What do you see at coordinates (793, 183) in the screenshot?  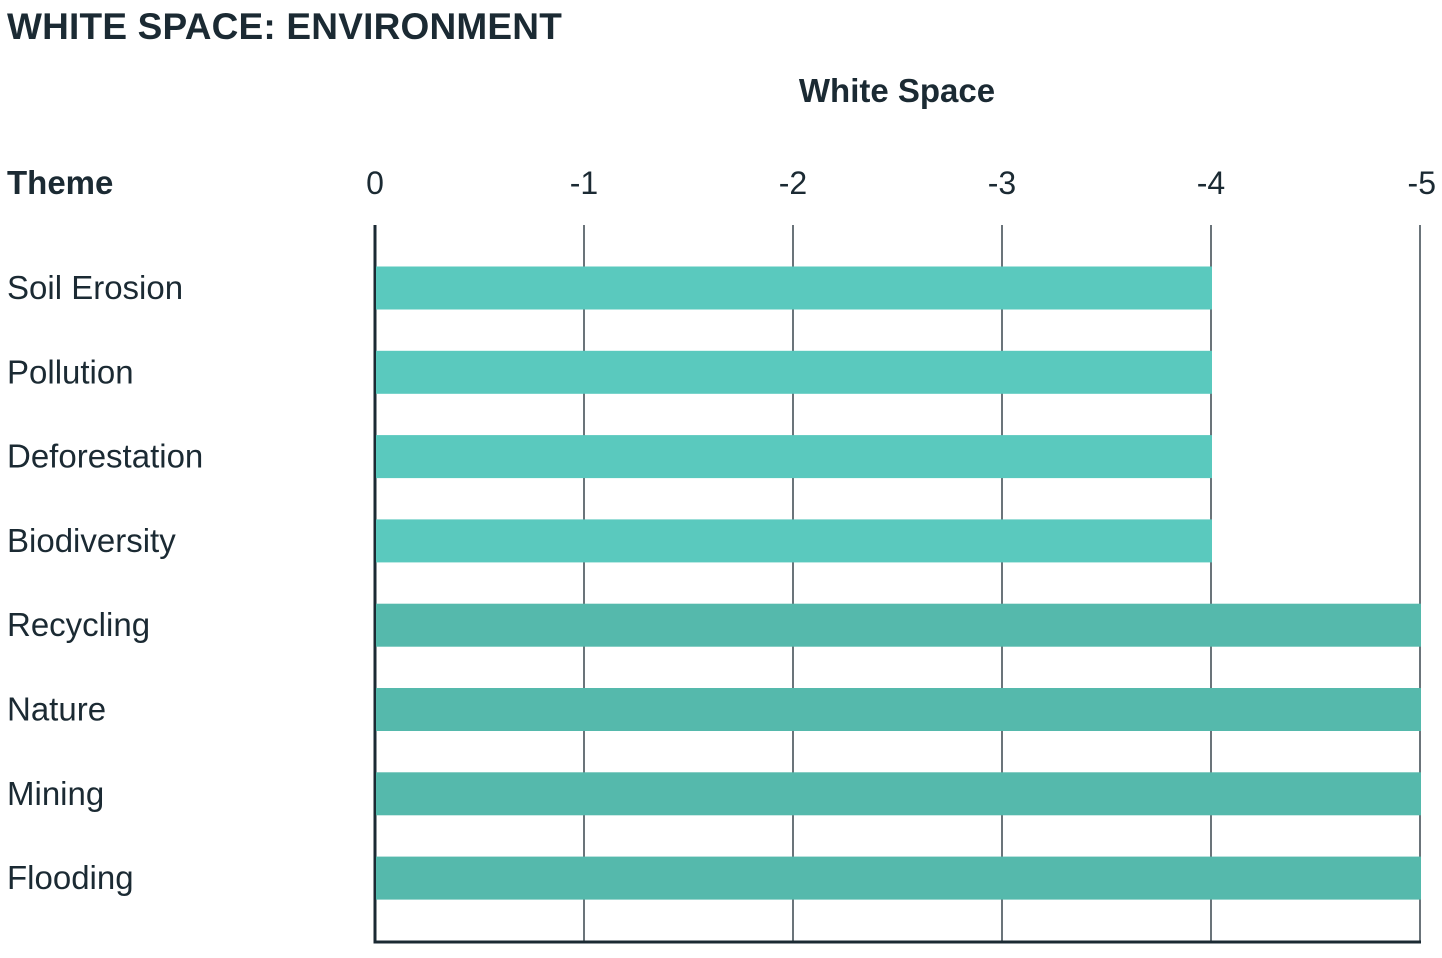 I see `x-tick-label: -2` at bounding box center [793, 183].